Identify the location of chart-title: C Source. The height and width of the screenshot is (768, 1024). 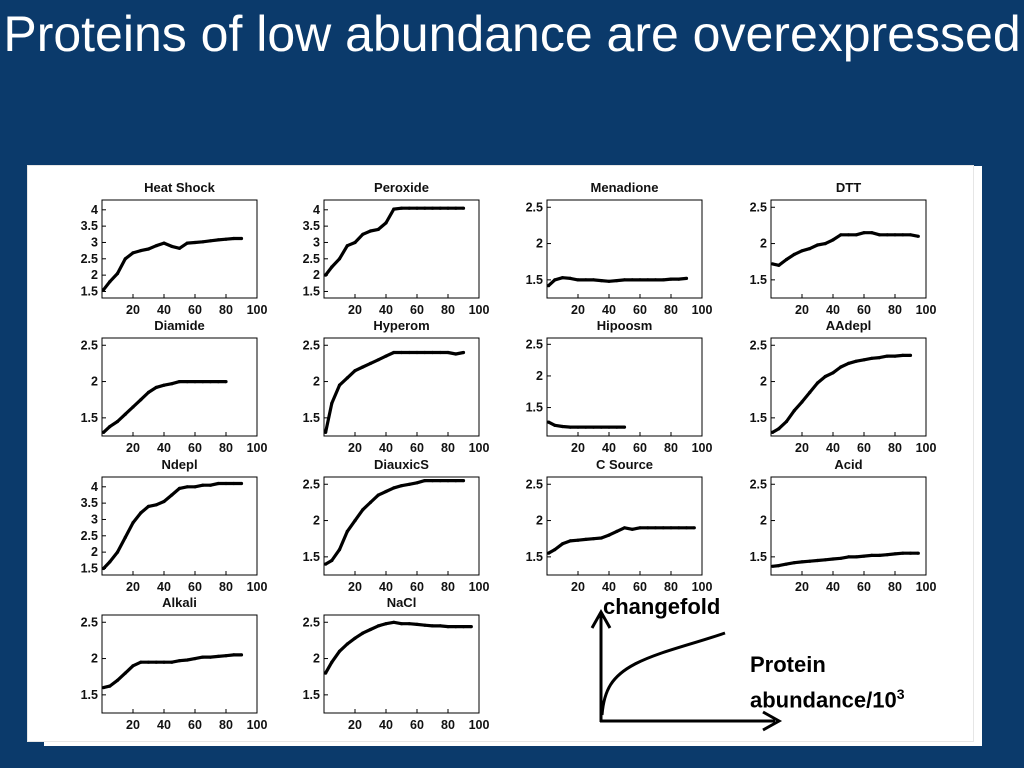
(624, 464).